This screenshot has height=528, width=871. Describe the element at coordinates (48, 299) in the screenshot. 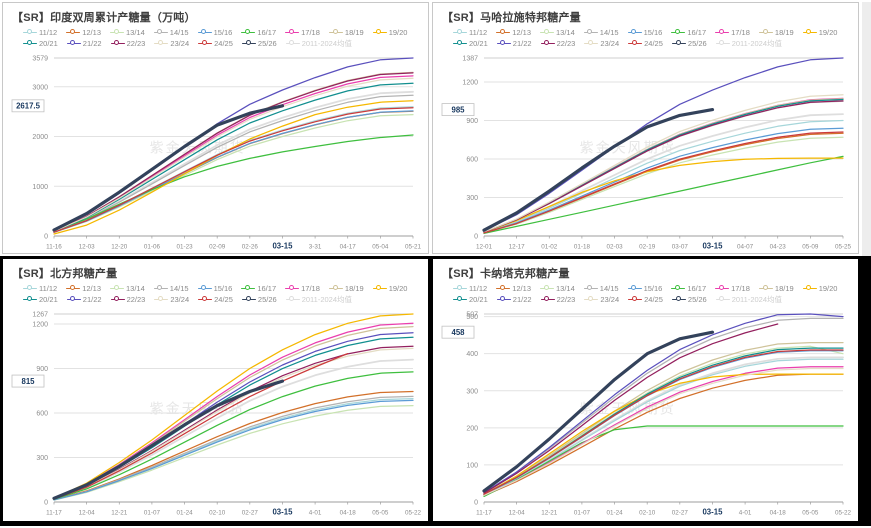

I see `legend-label: 20/21` at that location.